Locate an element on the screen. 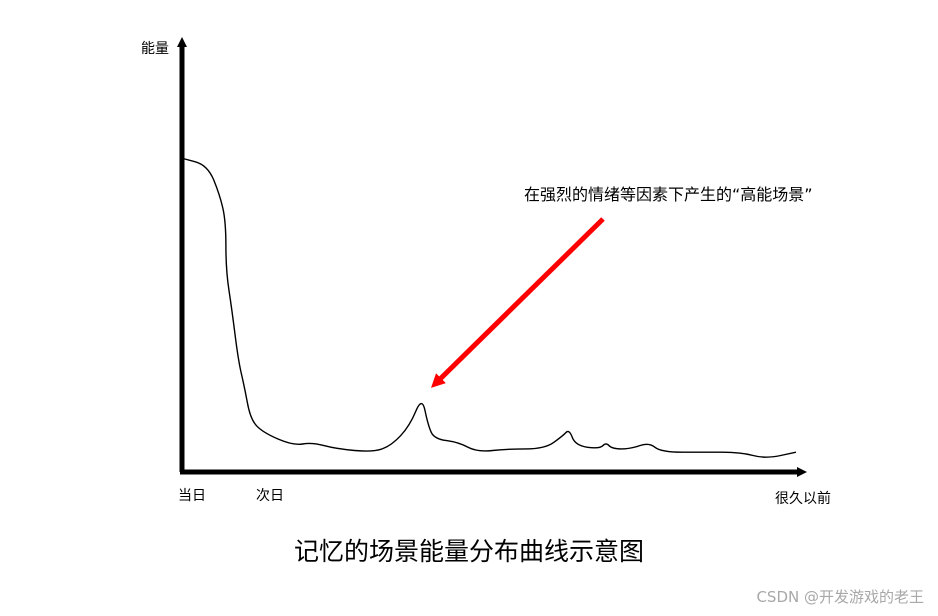 The image size is (938, 616). y-axis-label: 能量 is located at coordinates (155, 49).